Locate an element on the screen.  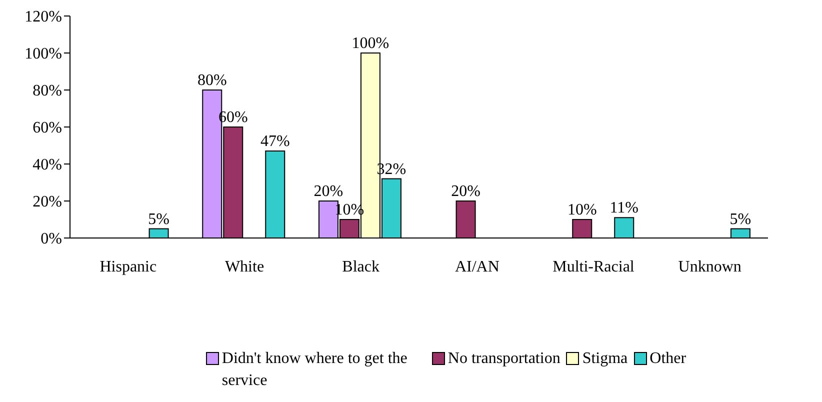
legend-label: Stigma is located at coordinates (605, 359).